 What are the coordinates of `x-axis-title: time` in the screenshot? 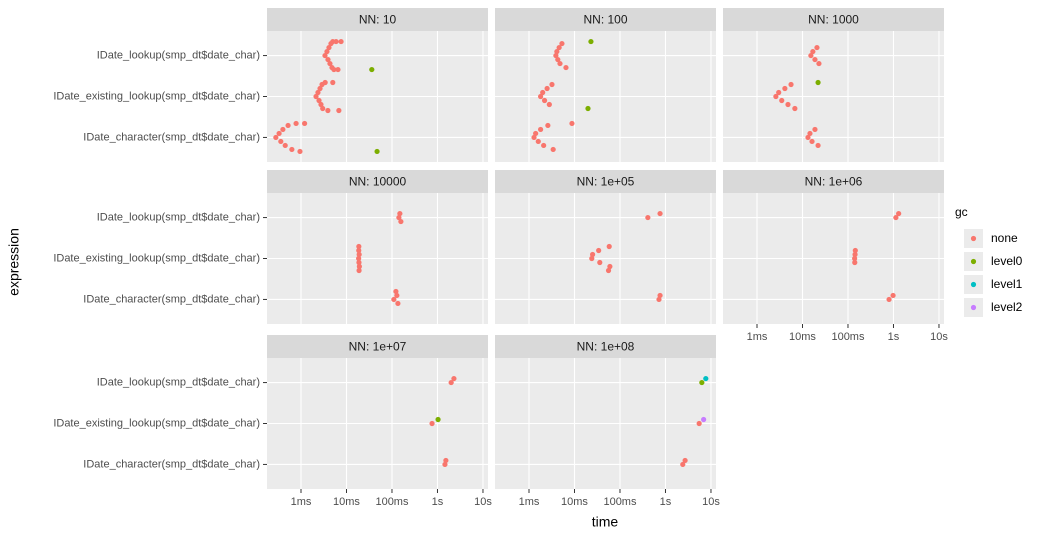 It's located at (605, 522).